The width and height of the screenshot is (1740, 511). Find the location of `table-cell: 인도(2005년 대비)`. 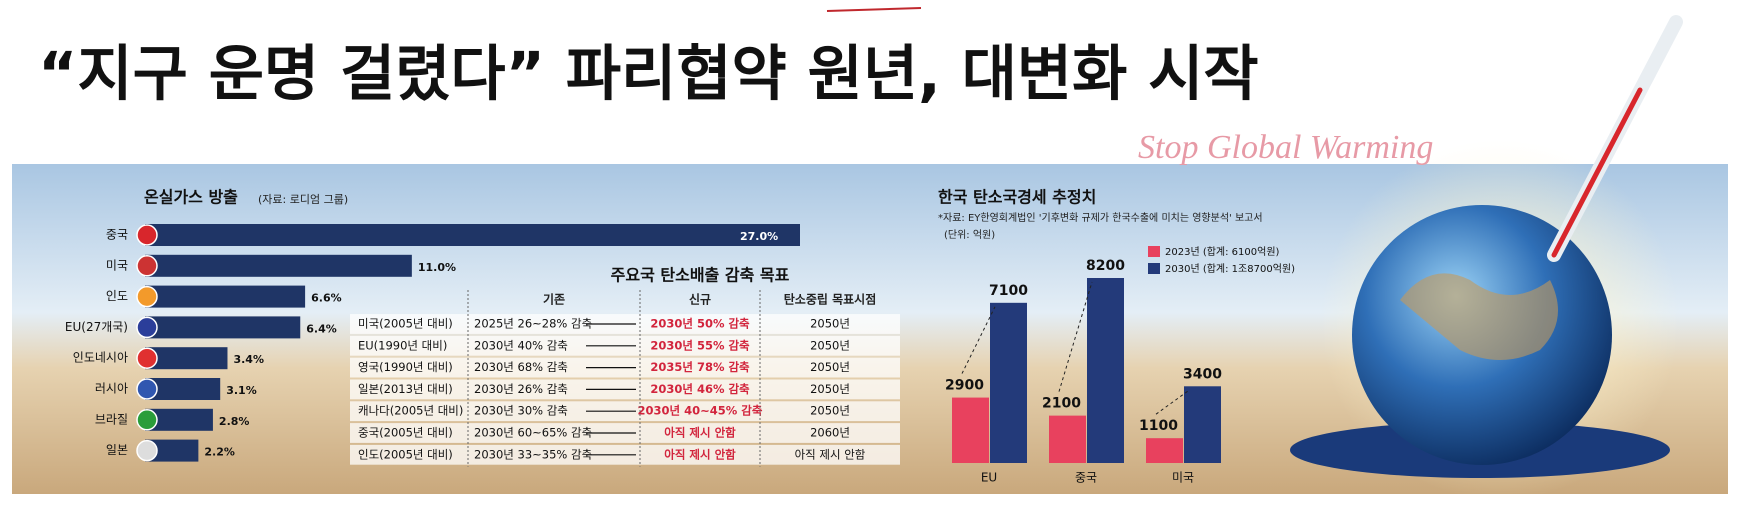

table-cell: 인도(2005년 대비) is located at coordinates (405, 454).